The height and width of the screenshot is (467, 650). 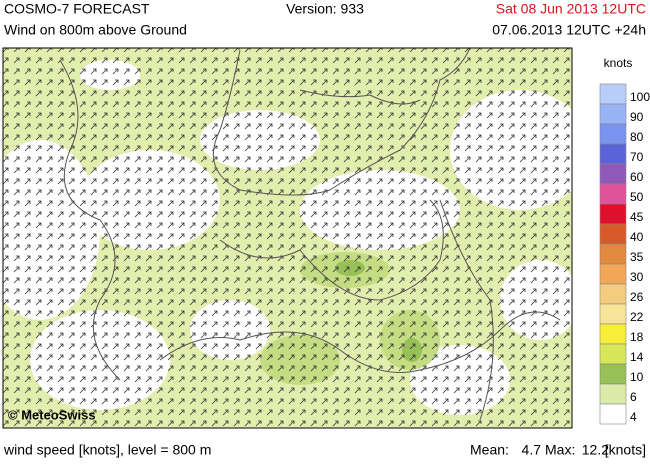 I want to click on max-value: 12.2, so click(x=595, y=450).